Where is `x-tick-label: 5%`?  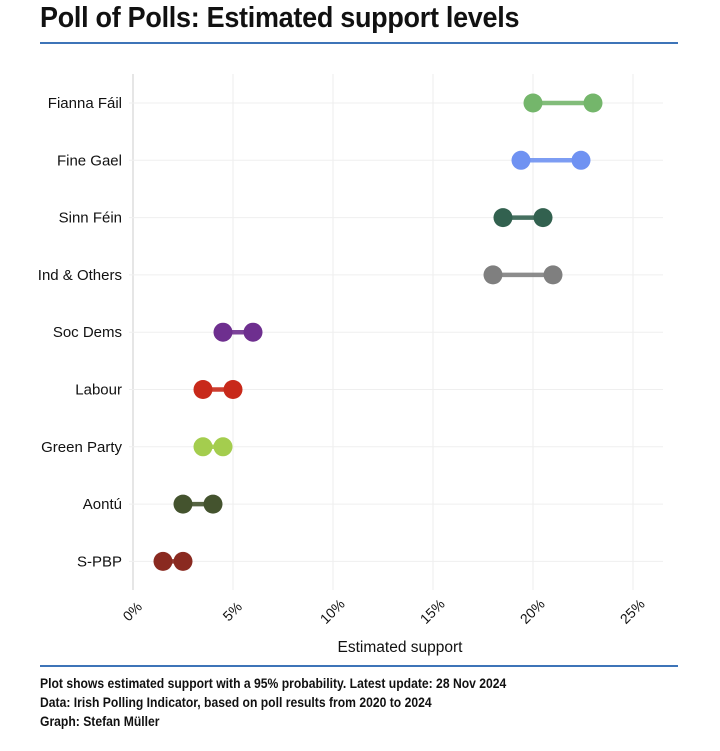
x-tick-label: 5% is located at coordinates (232, 611).